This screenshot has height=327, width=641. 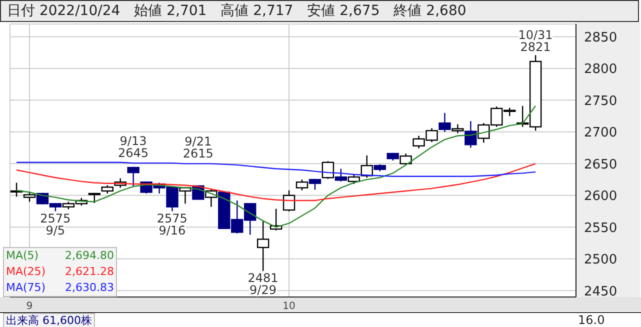 What do you see at coordinates (89, 288) in the screenshot?
I see `annotation: 2,630.83` at bounding box center [89, 288].